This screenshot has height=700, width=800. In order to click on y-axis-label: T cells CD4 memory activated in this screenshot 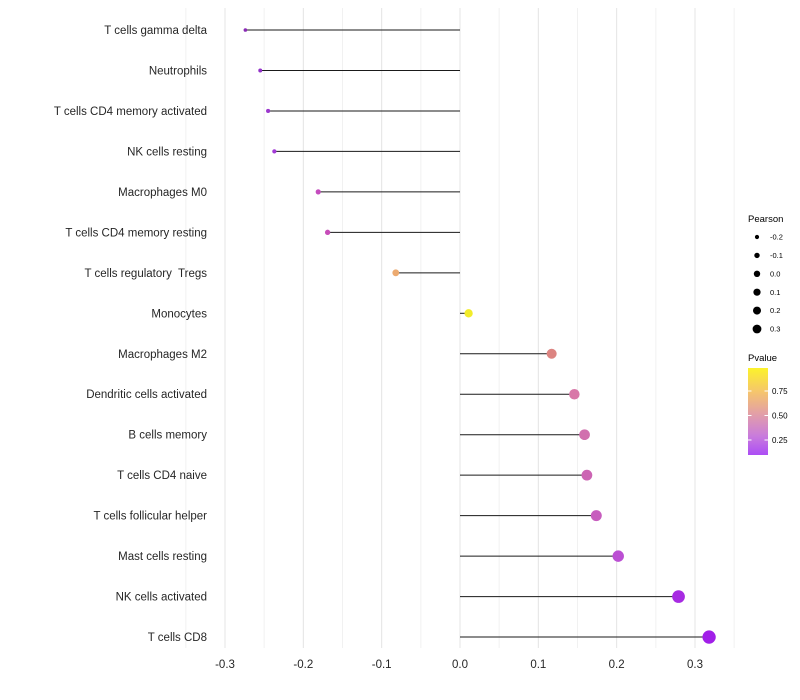, I will do `click(130, 112)`.